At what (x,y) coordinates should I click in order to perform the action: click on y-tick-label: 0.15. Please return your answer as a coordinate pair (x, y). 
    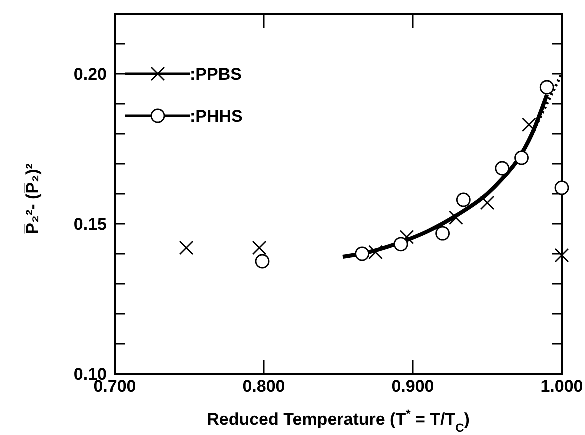
    Looking at the image, I should click on (90, 224).